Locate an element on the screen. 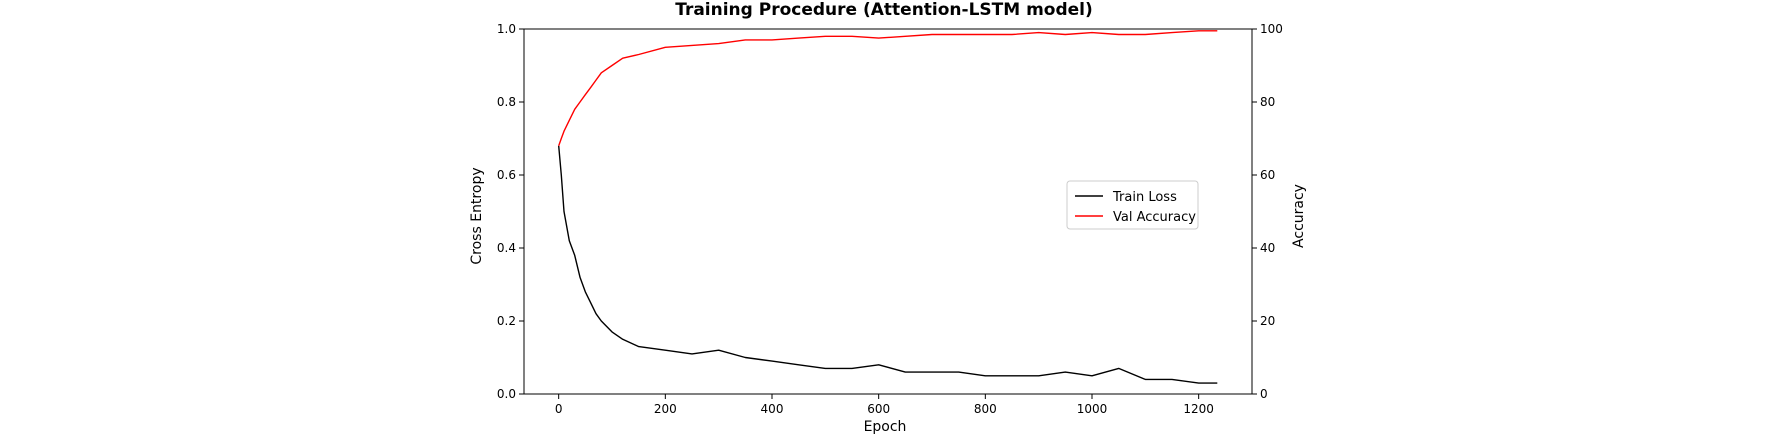 The height and width of the screenshot is (437, 1772). x-tick-label: 1200 is located at coordinates (1198, 409).